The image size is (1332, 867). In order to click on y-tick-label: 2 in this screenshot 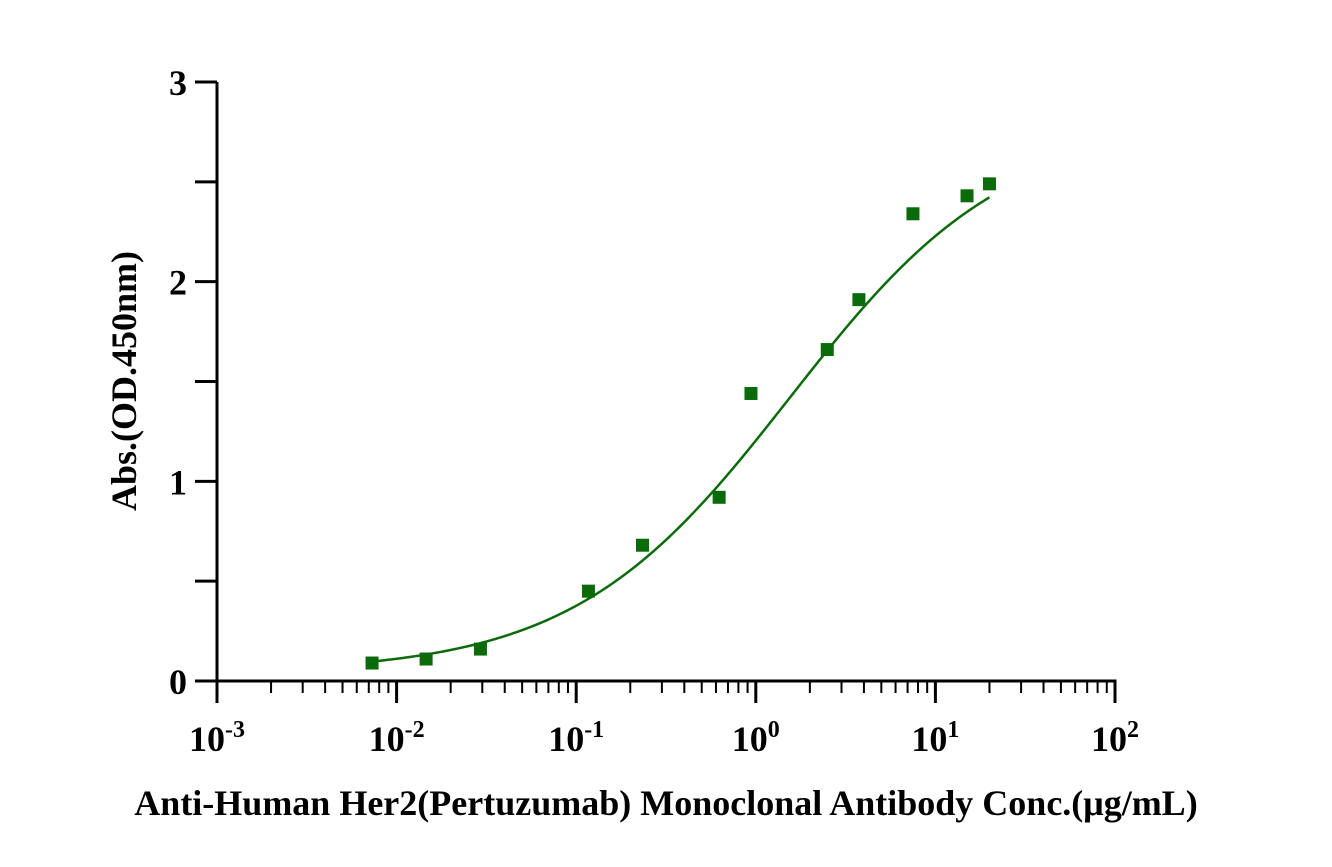, I will do `click(178, 283)`.